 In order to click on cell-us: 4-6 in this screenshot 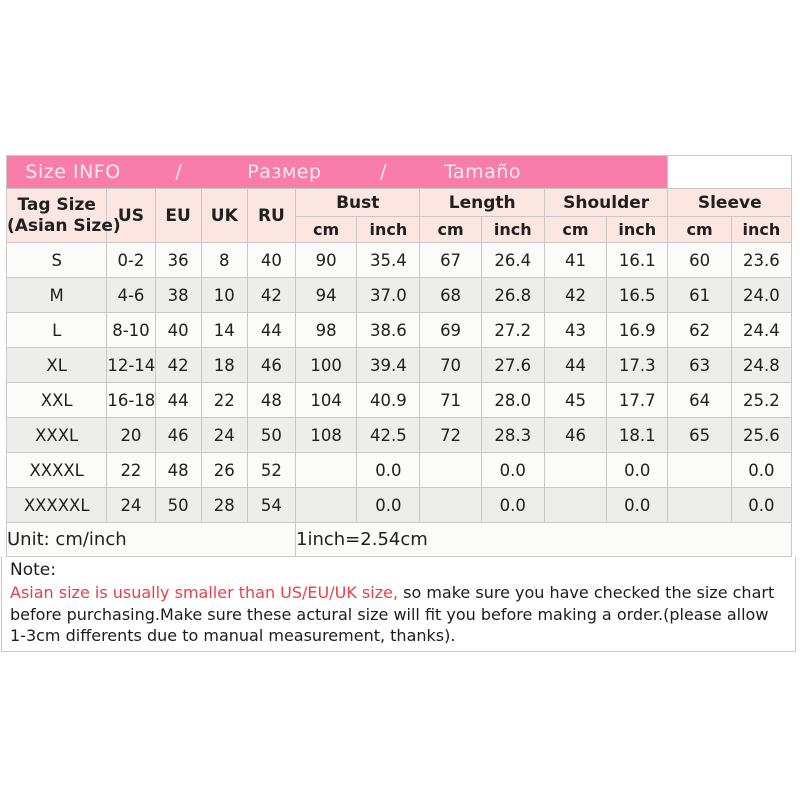, I will do `click(131, 295)`.